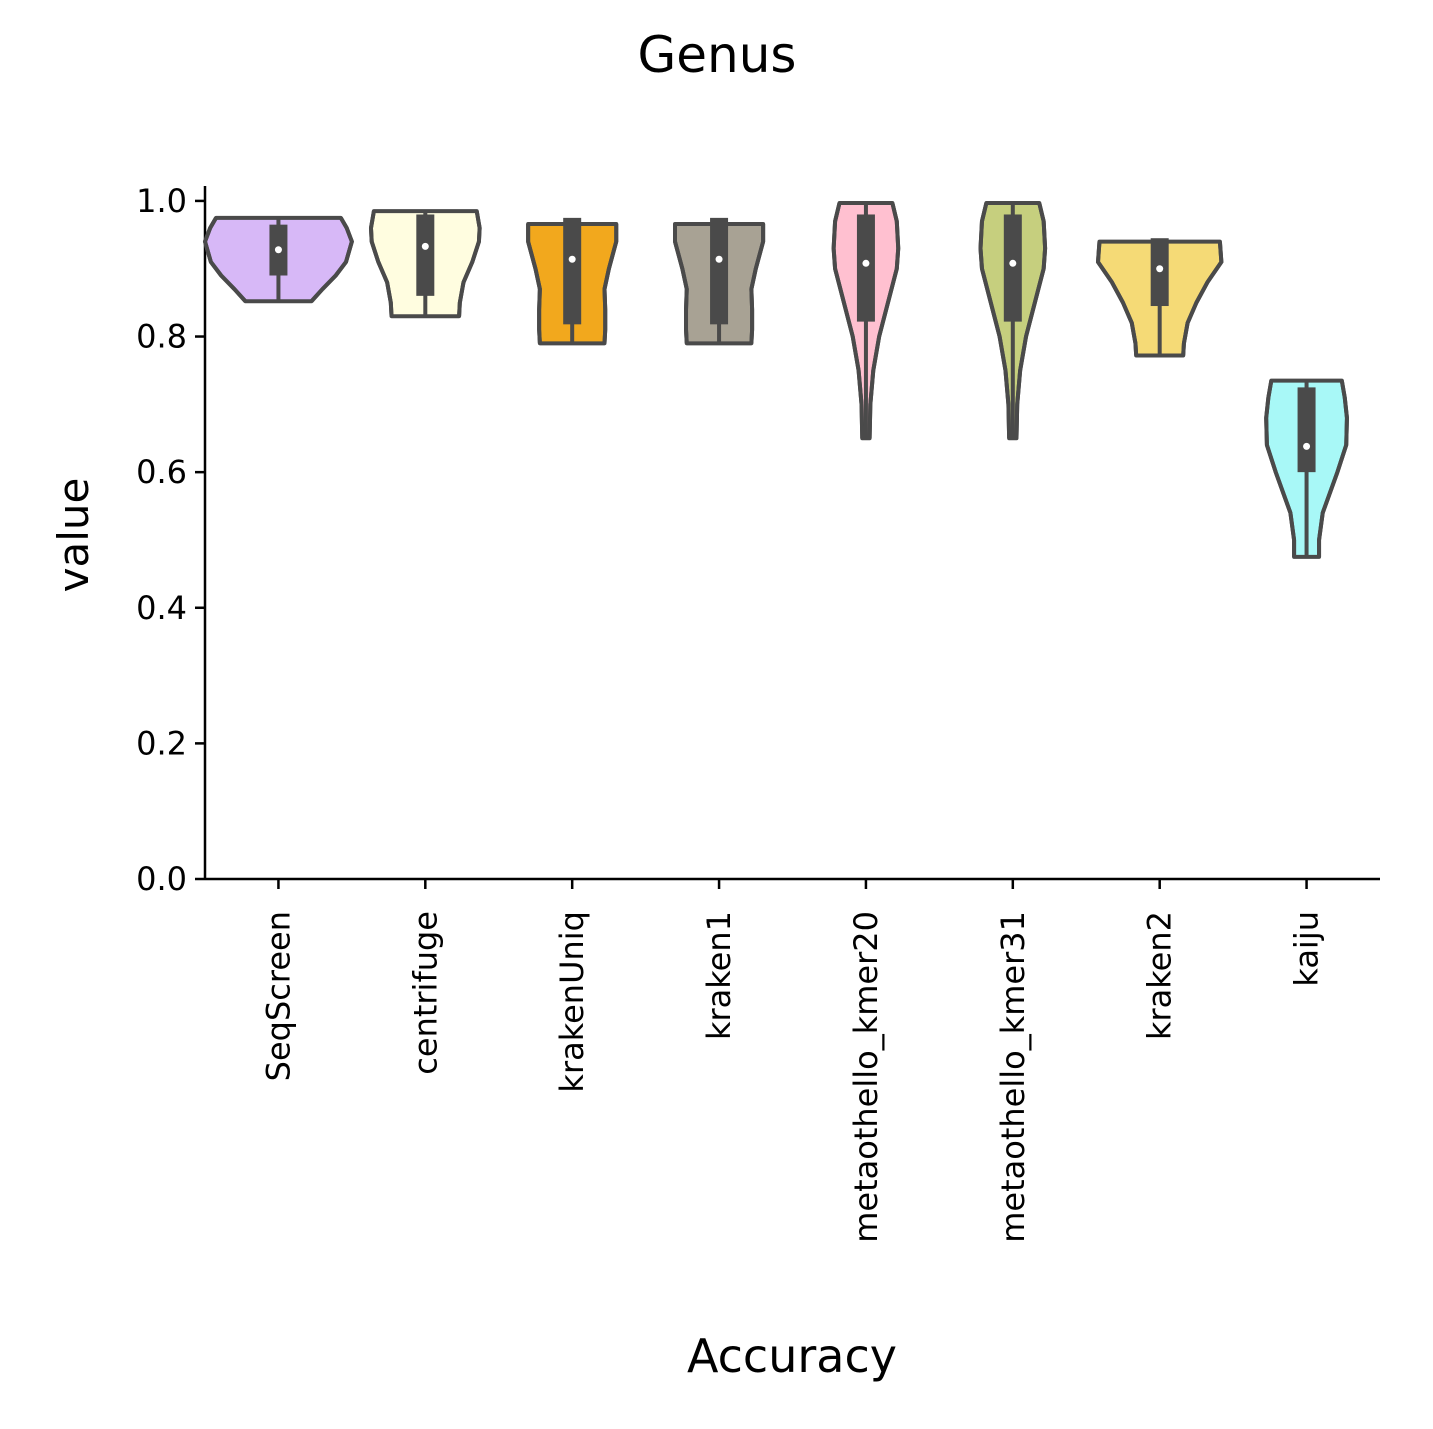 The image size is (1433, 1429). I want to click on x-tick-label: metaothello_kmer20, so click(866, 1077).